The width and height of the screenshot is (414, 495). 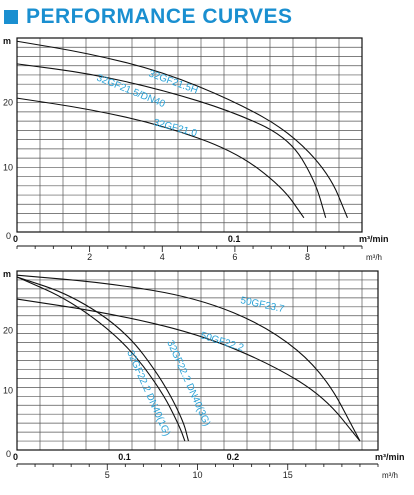 I want to click on x-tick-label-secondary: 6, so click(x=234, y=257).